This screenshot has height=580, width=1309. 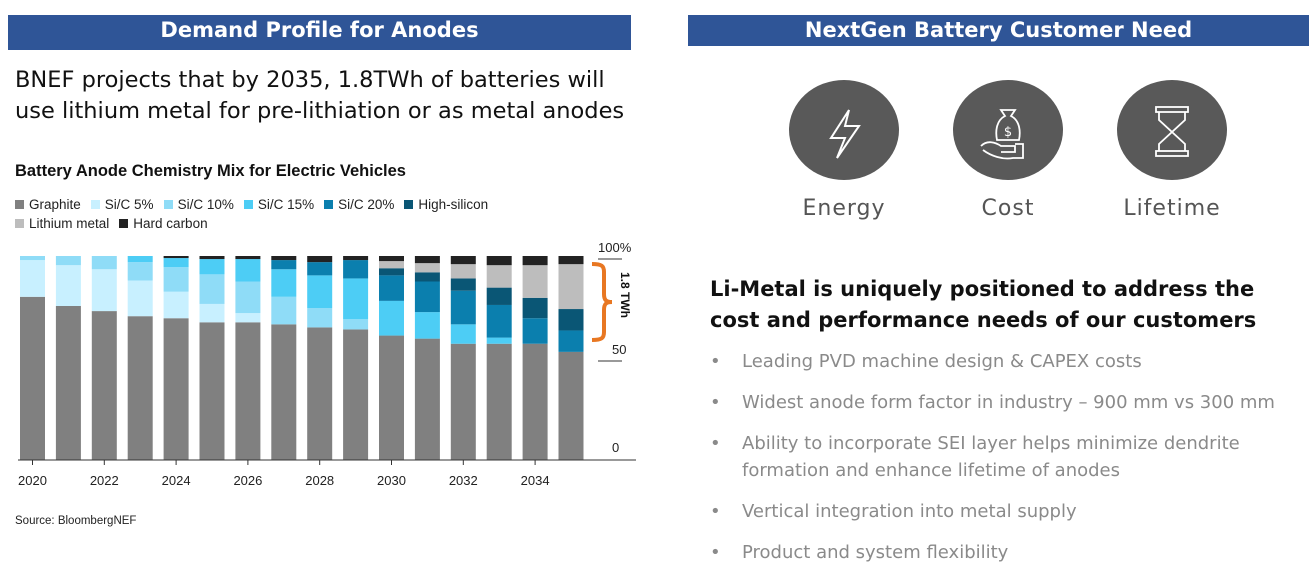 What do you see at coordinates (1008, 208) in the screenshot?
I see `cost-label: Cost` at bounding box center [1008, 208].